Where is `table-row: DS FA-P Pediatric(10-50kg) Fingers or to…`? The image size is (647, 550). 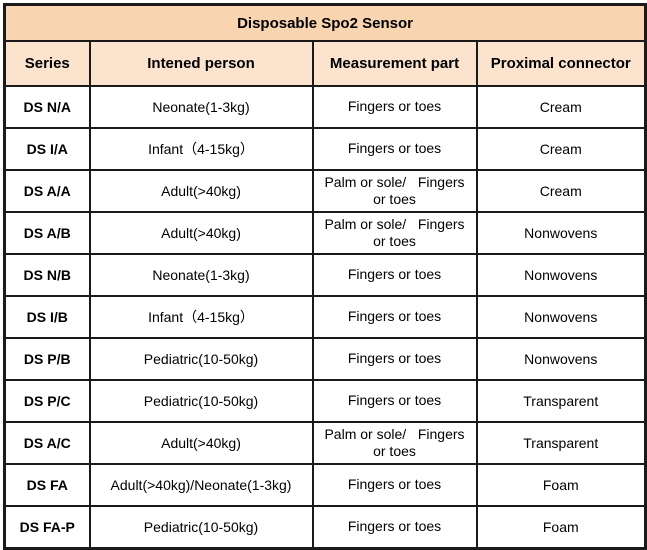 table-row: DS FA-P Pediatric(10-50kg) Fingers or to… is located at coordinates (325, 527).